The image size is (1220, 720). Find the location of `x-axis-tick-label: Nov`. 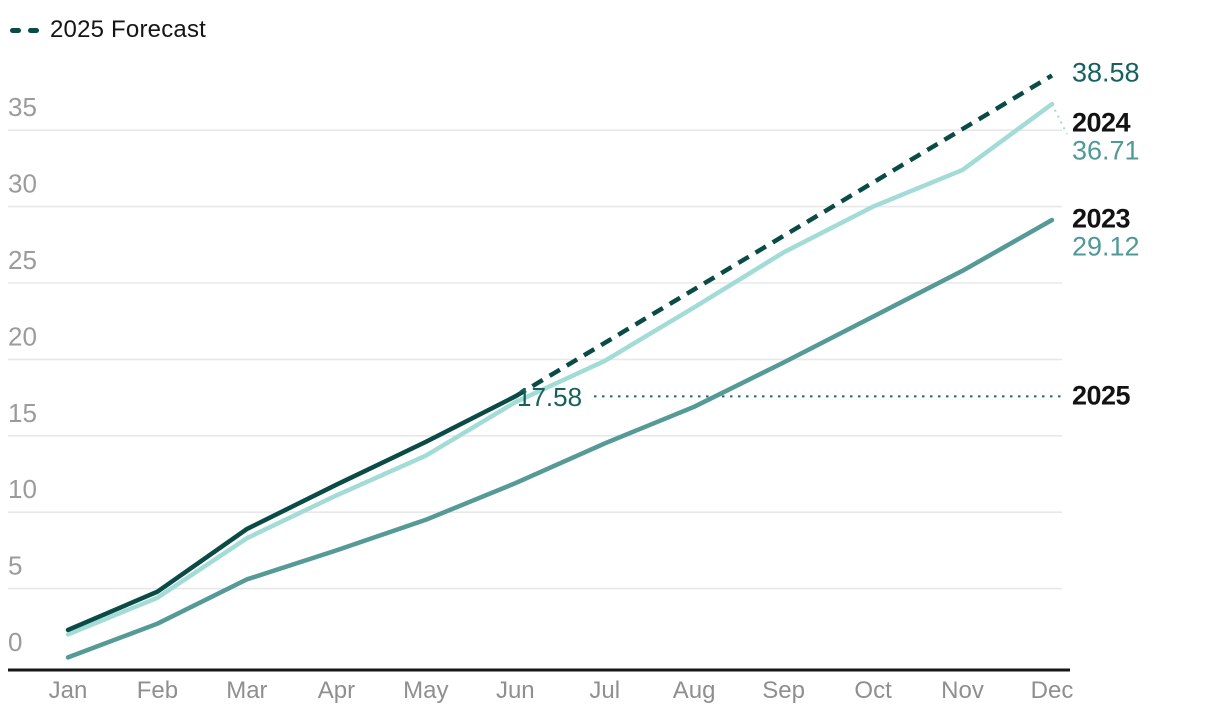

x-axis-tick-label: Nov is located at coordinates (962, 690).